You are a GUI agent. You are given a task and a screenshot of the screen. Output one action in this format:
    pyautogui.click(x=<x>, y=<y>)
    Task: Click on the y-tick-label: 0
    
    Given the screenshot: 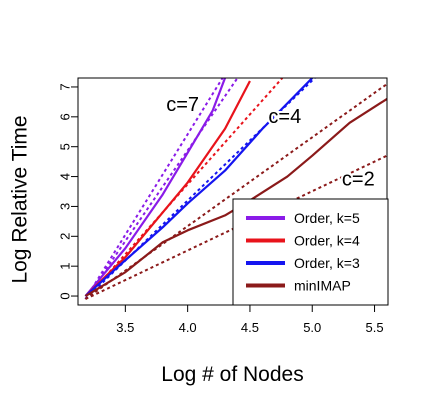 What is the action you would take?
    pyautogui.click(x=65, y=295)
    